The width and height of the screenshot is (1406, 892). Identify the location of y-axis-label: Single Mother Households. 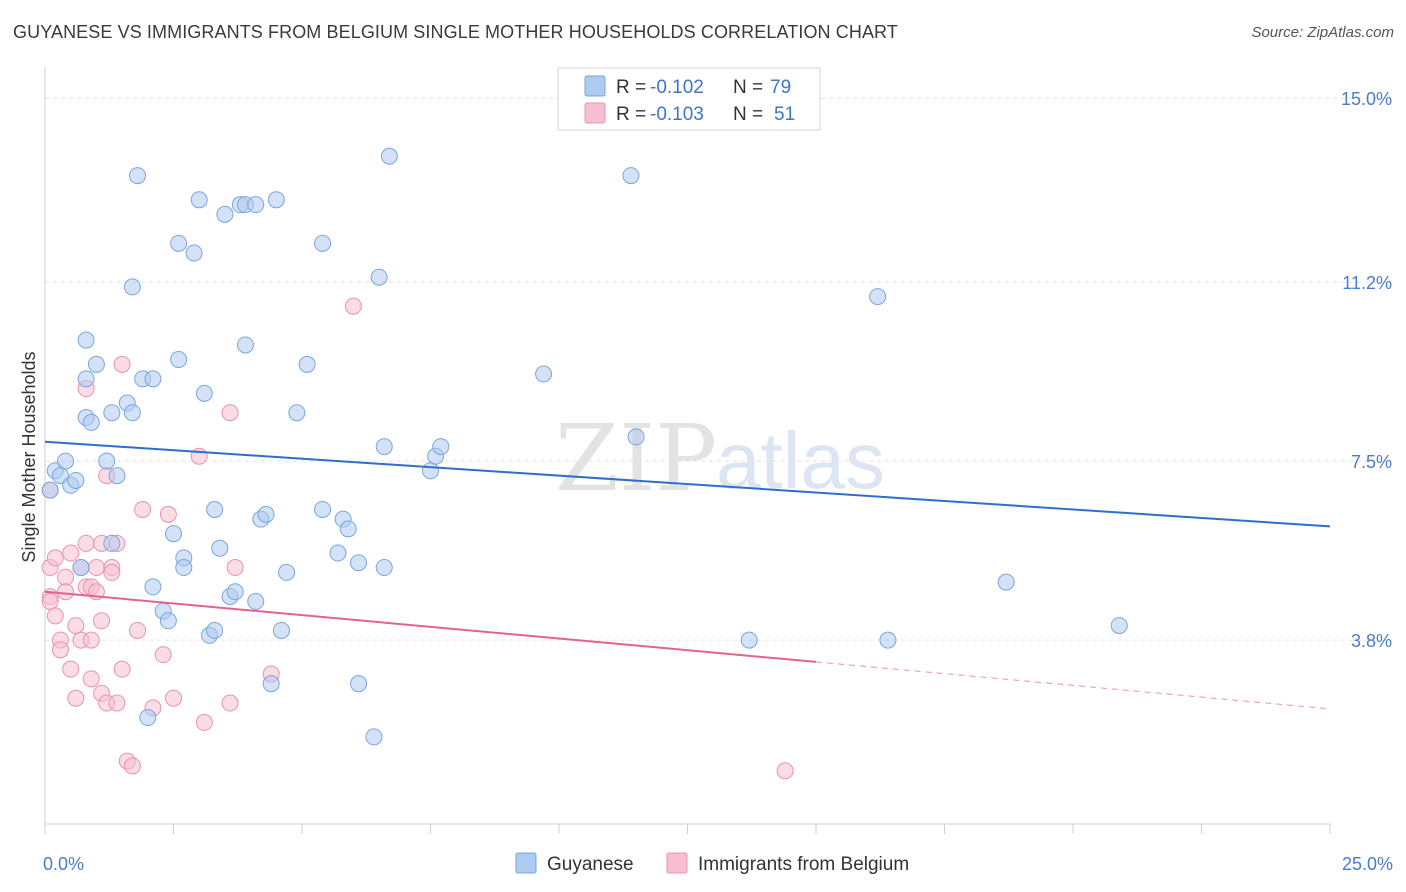
(29, 456).